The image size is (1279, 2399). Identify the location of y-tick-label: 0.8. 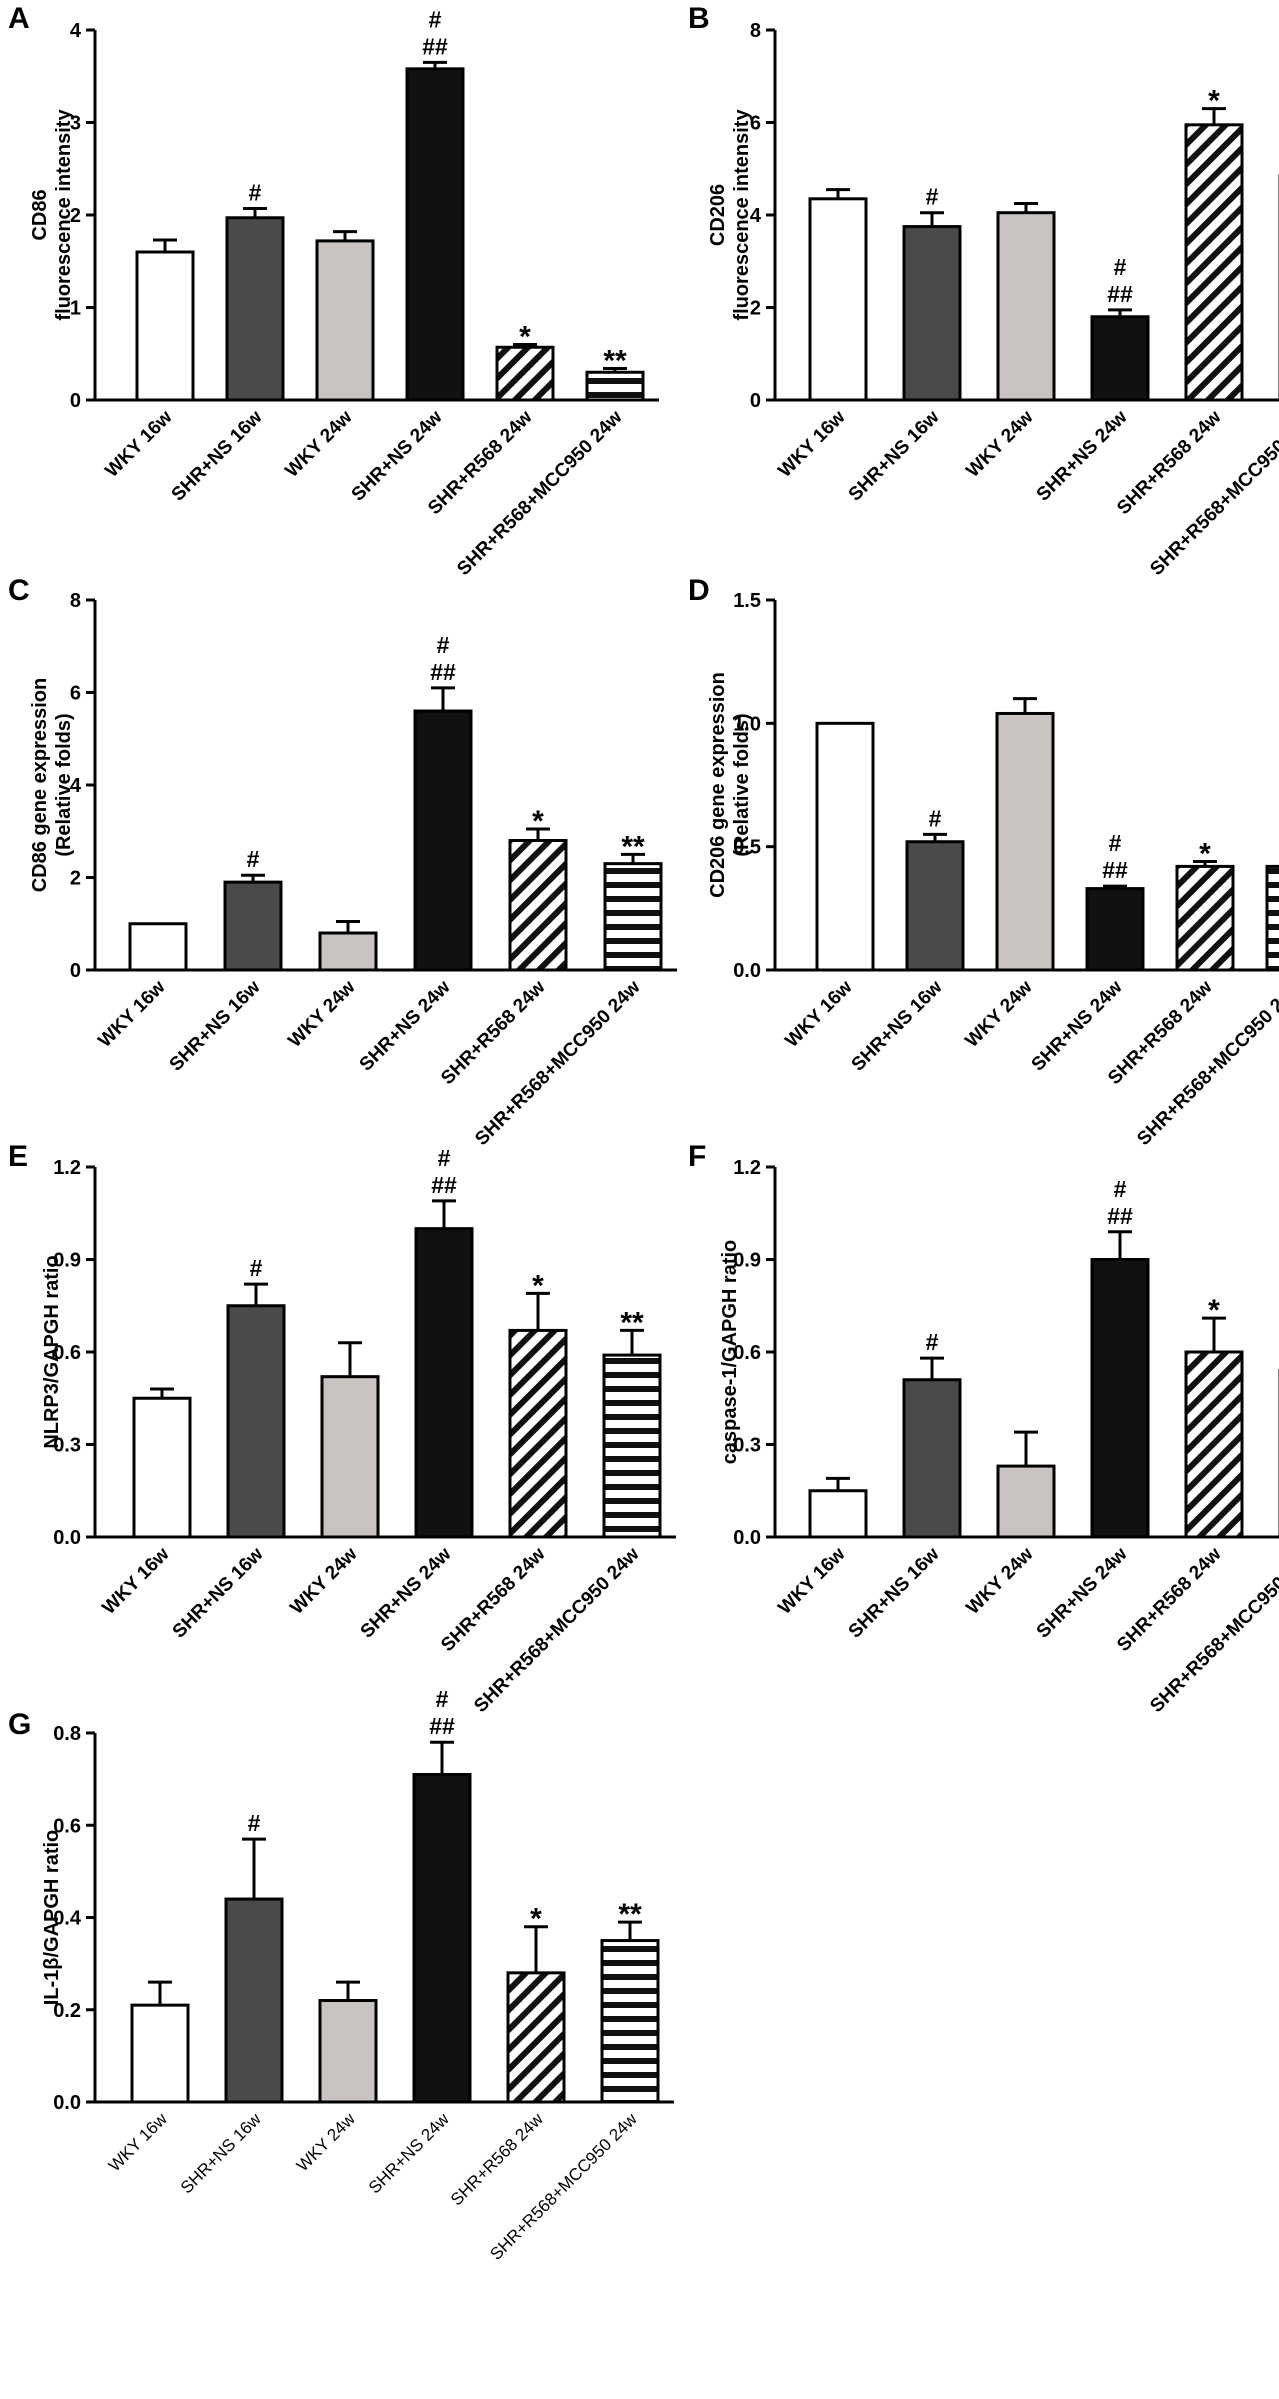
(67, 1734).